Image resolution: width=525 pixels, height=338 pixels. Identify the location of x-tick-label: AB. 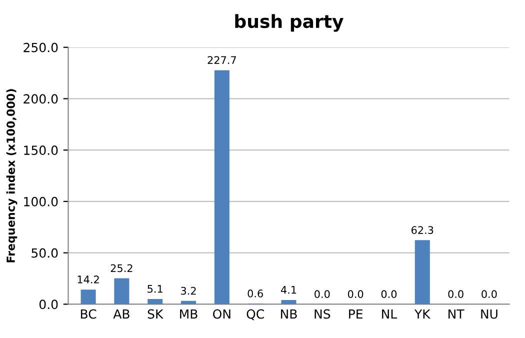
(121, 314).